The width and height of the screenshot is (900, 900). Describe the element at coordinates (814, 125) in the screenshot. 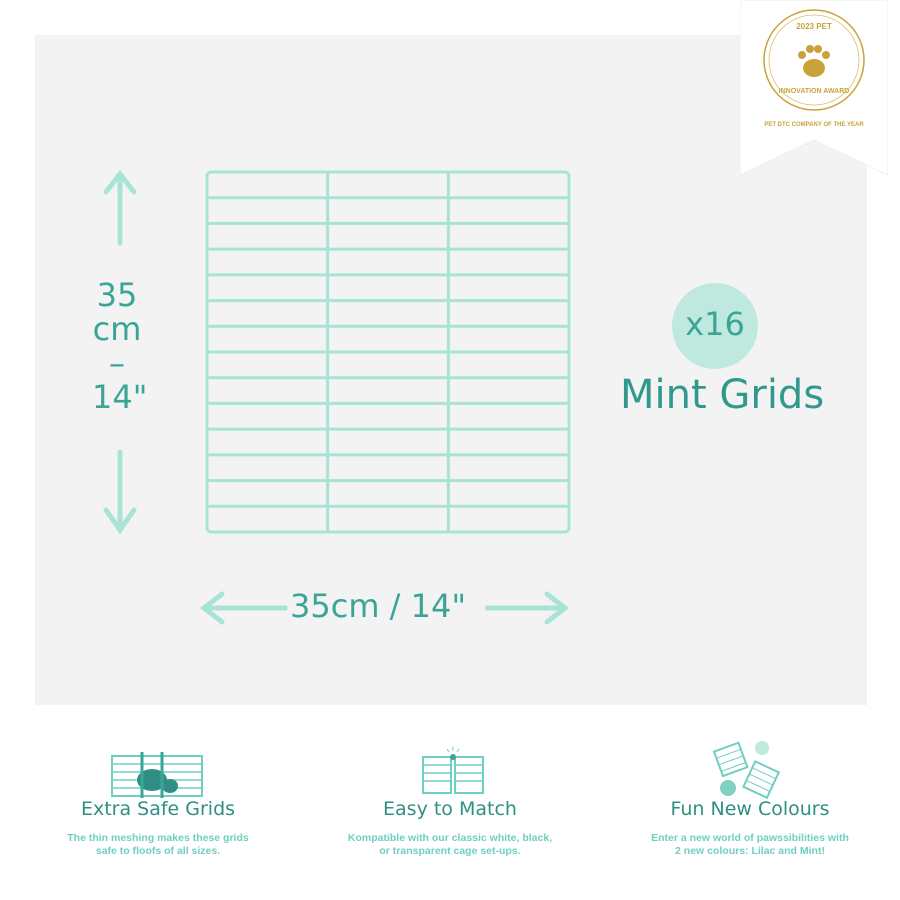

I see `award-subtitle: PET DTC COMPANY OF THE YEAR` at that location.